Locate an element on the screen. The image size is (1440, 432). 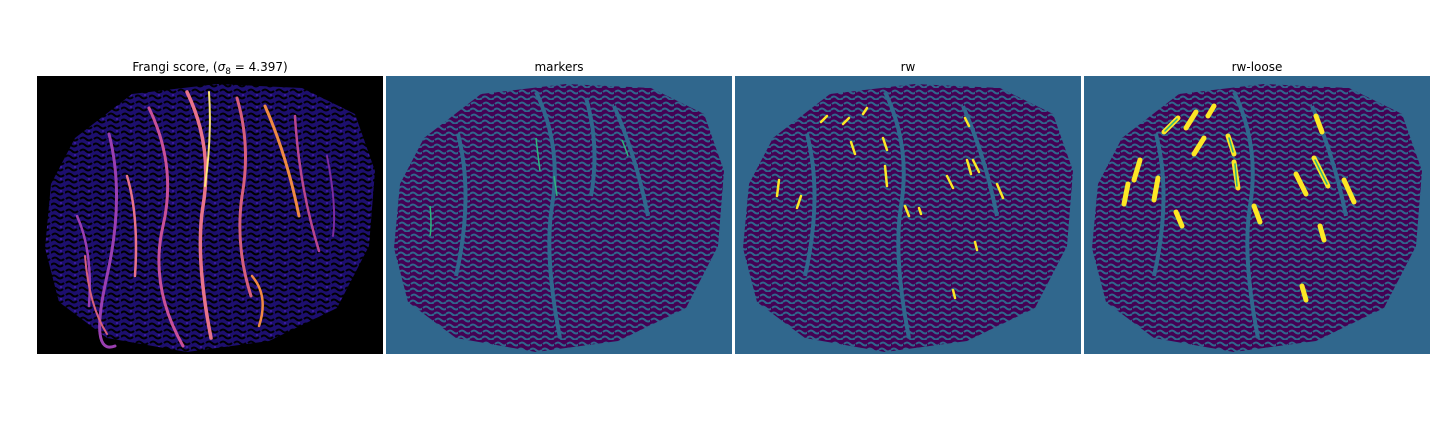
panel-title-rw: rw is located at coordinates (908, 67).